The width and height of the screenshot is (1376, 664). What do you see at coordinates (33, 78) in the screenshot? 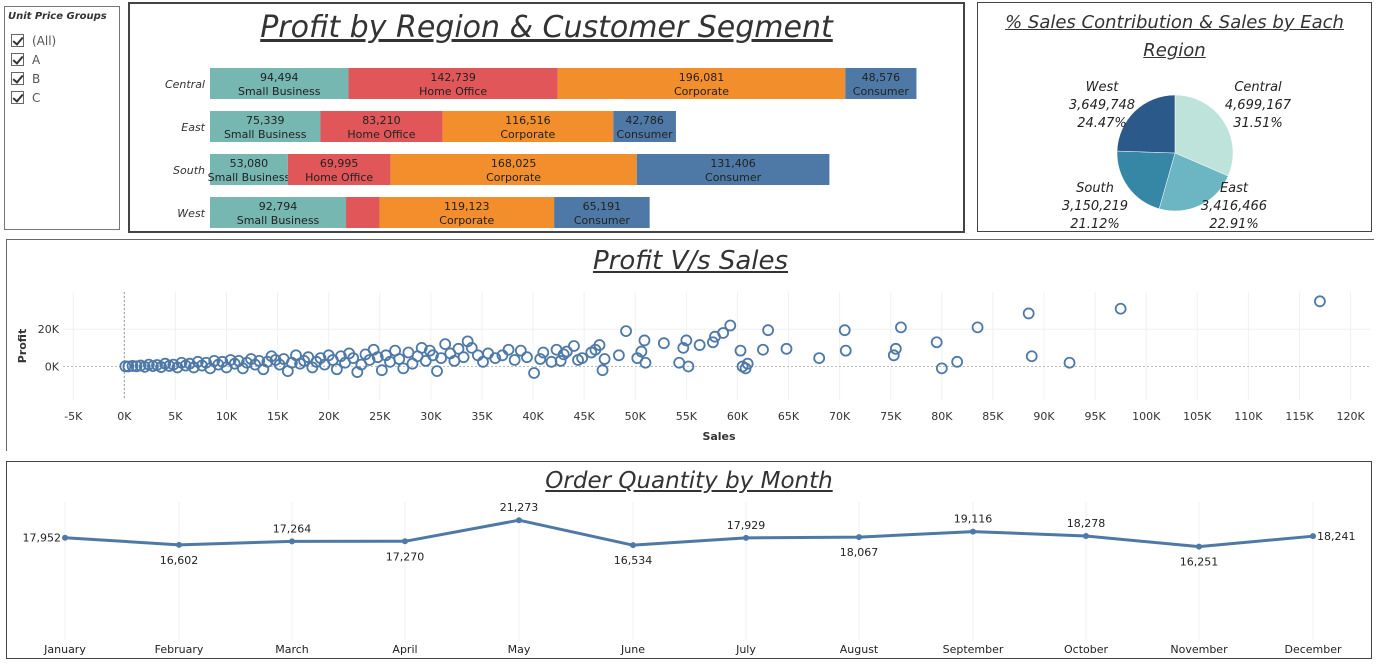
I see `filter-item: B` at bounding box center [33, 78].